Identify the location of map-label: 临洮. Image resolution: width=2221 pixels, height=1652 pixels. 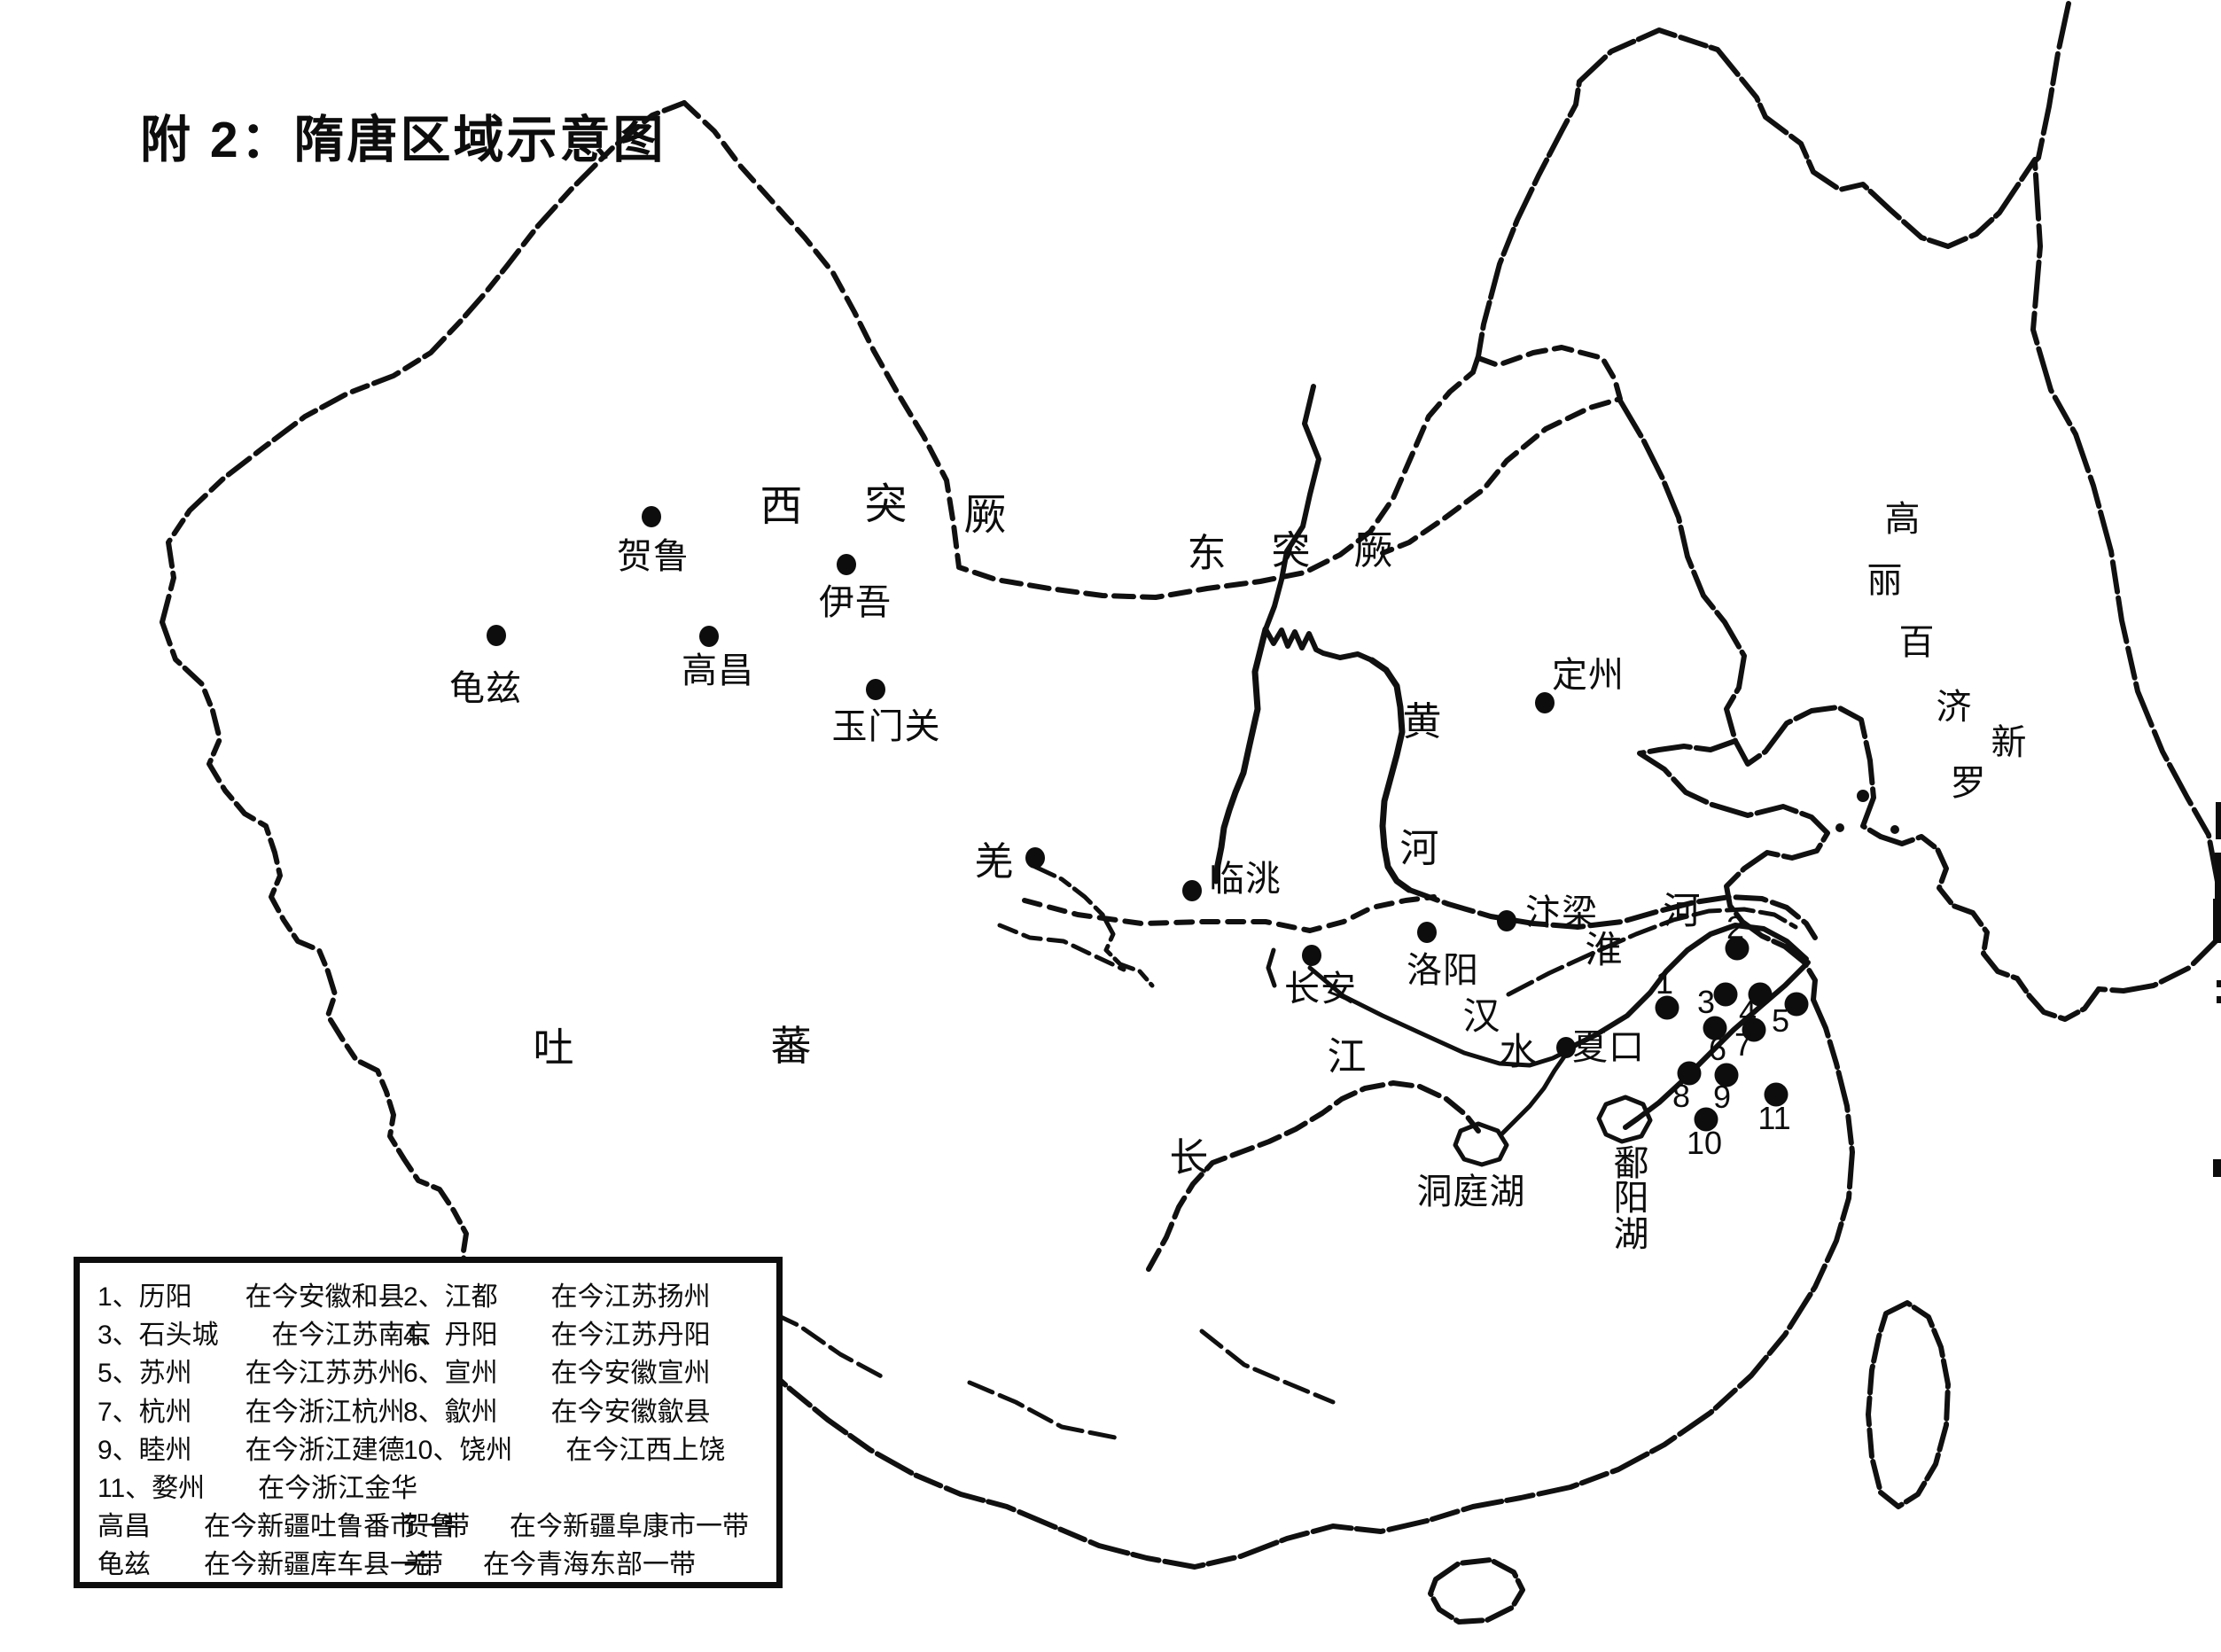
(1245, 879).